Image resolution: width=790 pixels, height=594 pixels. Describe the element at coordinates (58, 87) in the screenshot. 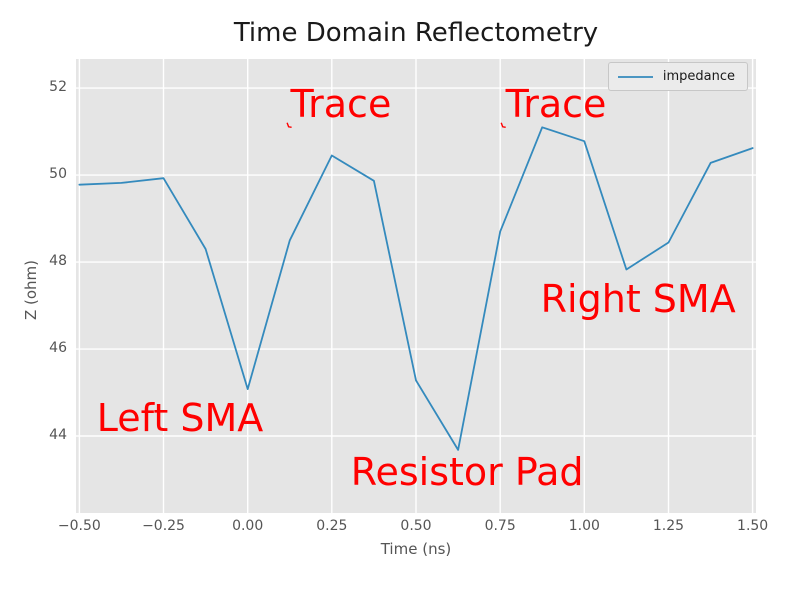

I see `y-tick-label: 52` at that location.